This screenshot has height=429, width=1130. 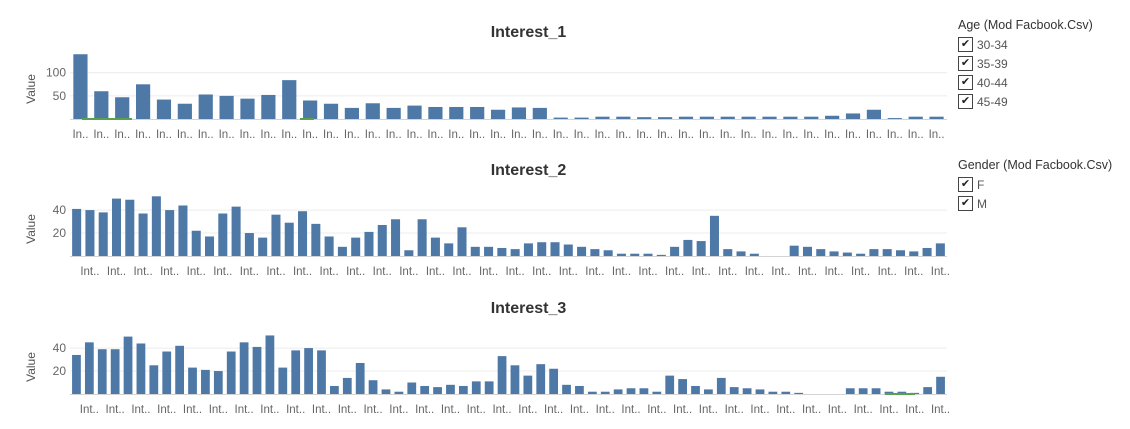 I want to click on legend-item-age-45-49: ✔ 45-49, so click(x=1025, y=101).